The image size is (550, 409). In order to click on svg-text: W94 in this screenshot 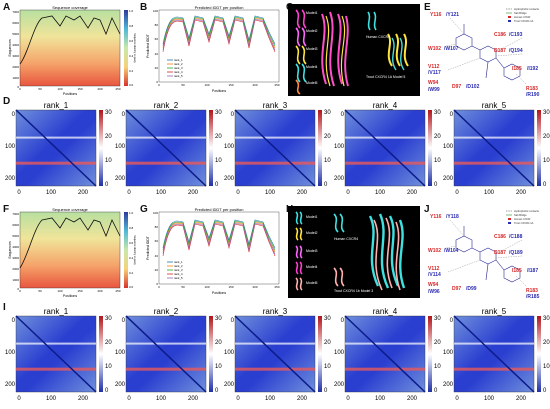, I will do `click(433, 83)`.